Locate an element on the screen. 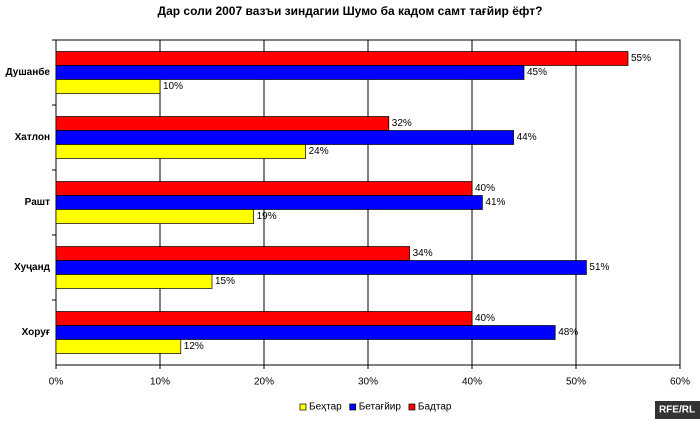  value-label: 19% is located at coordinates (267, 216).